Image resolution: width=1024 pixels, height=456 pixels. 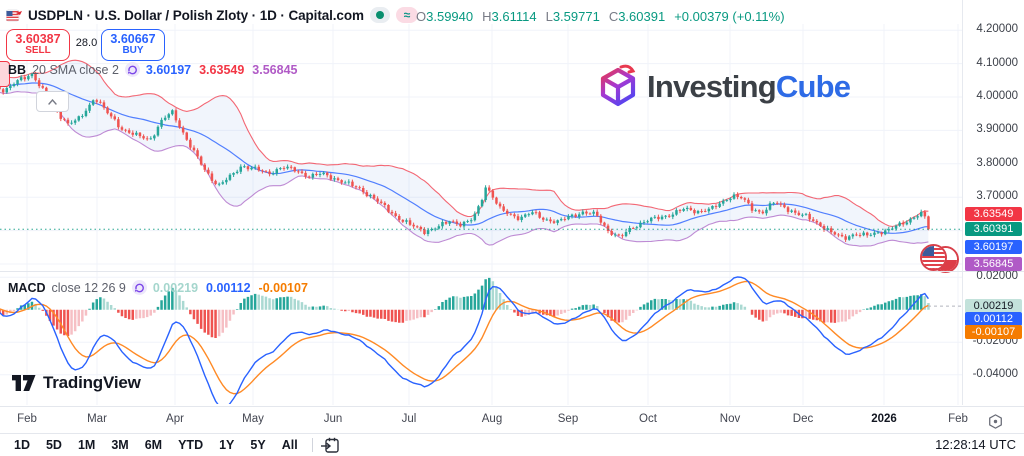 What do you see at coordinates (648, 419) in the screenshot?
I see `time-axis-label: Oct` at bounding box center [648, 419].